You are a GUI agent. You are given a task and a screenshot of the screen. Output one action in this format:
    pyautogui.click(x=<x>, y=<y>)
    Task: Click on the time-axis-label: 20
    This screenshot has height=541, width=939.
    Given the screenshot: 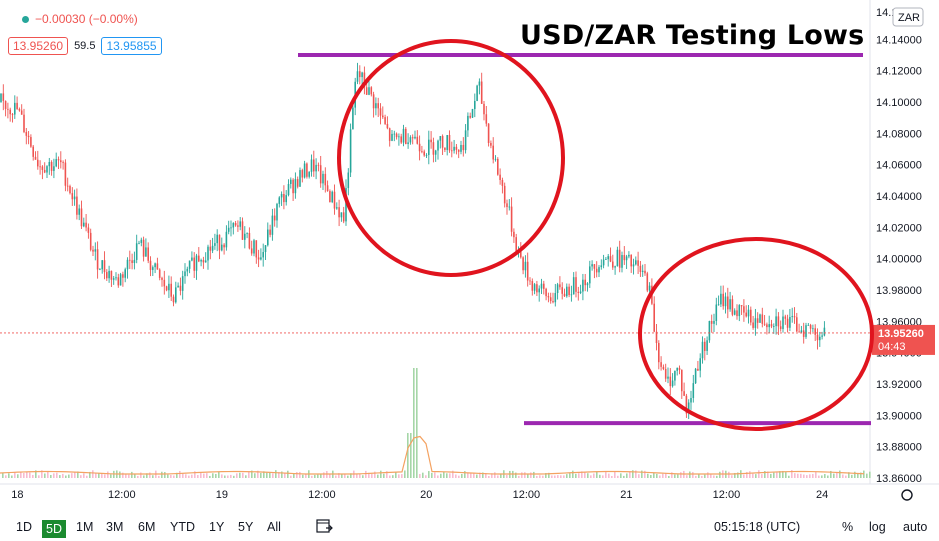 What is the action you would take?
    pyautogui.click(x=426, y=495)
    